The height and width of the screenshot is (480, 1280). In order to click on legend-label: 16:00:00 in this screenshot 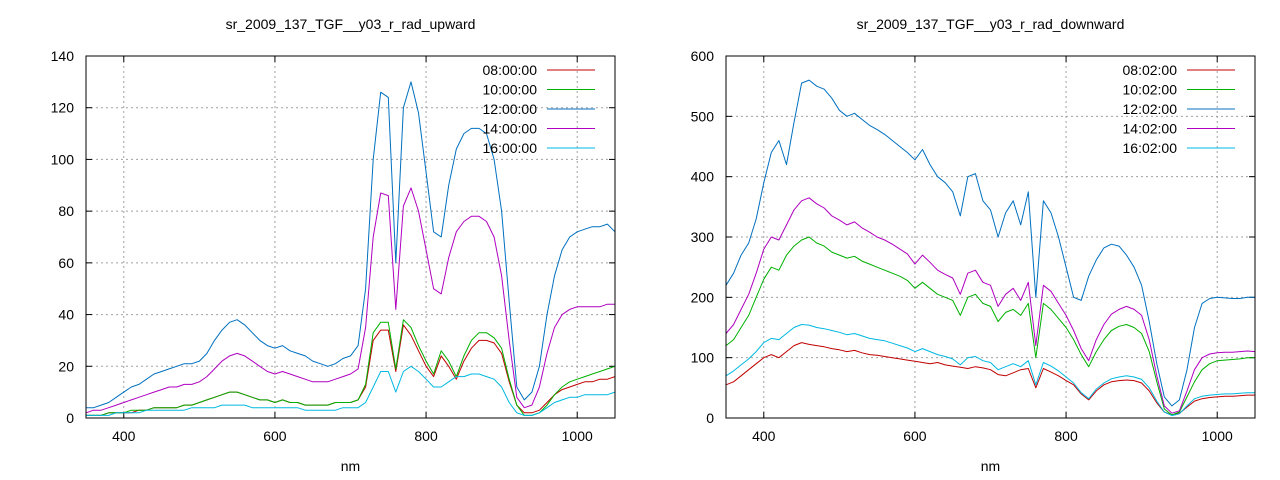, I will do `click(510, 148)`.